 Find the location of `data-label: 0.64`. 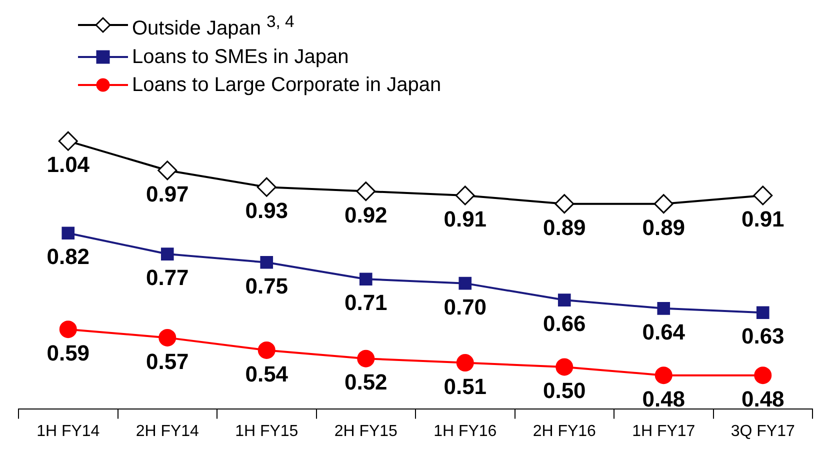

data-label: 0.64 is located at coordinates (664, 331).